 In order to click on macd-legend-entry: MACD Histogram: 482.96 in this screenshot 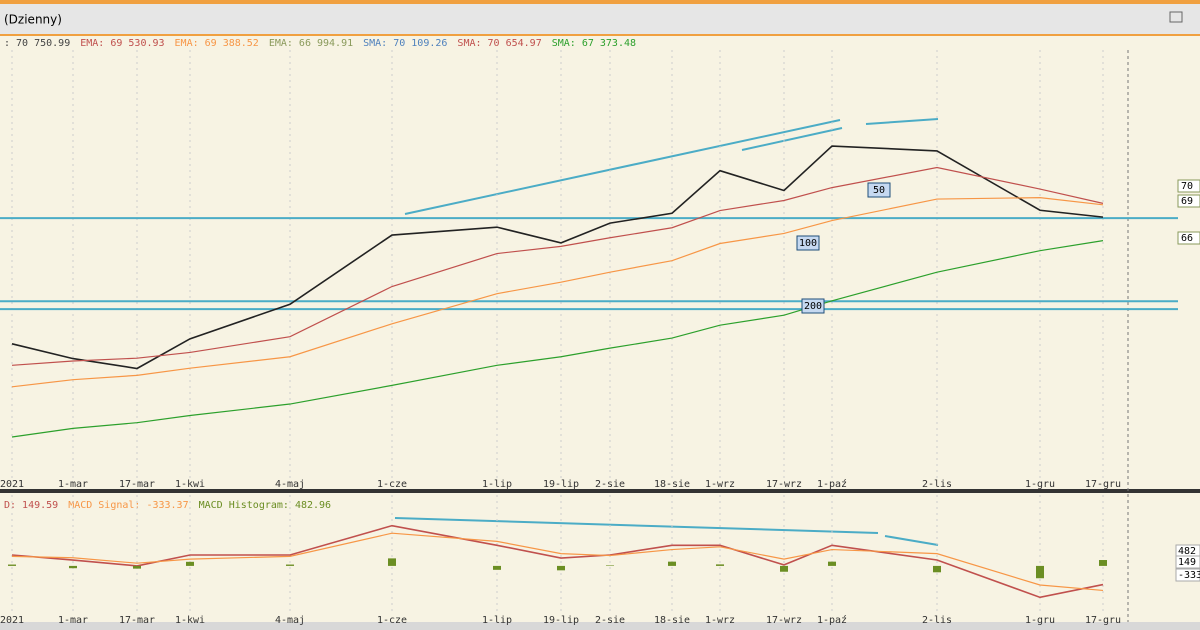, I will do `click(265, 505)`.